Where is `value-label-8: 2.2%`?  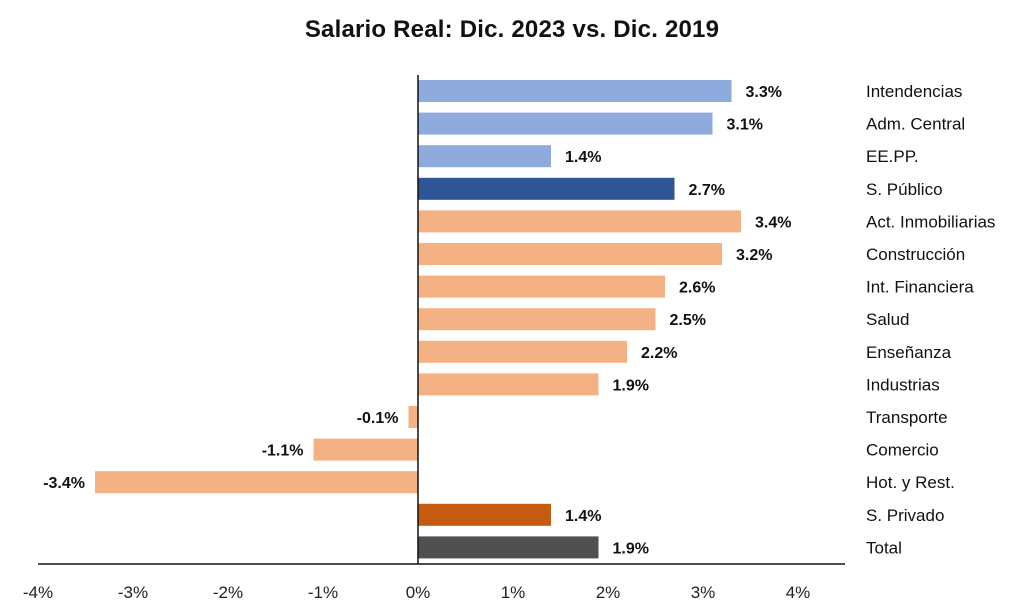 value-label-8: 2.2% is located at coordinates (659, 353).